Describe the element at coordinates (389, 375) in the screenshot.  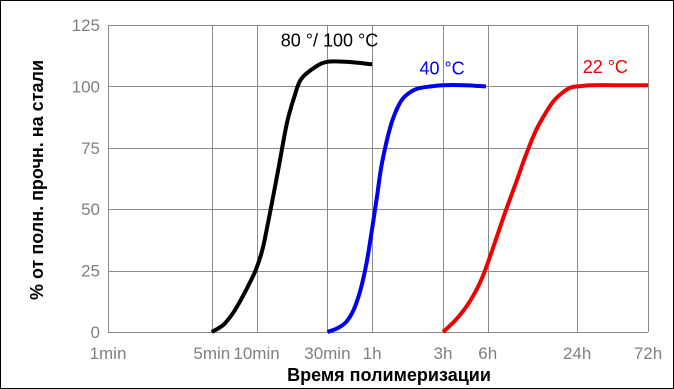
I see `x-axis-title: Время полимеризации` at that location.